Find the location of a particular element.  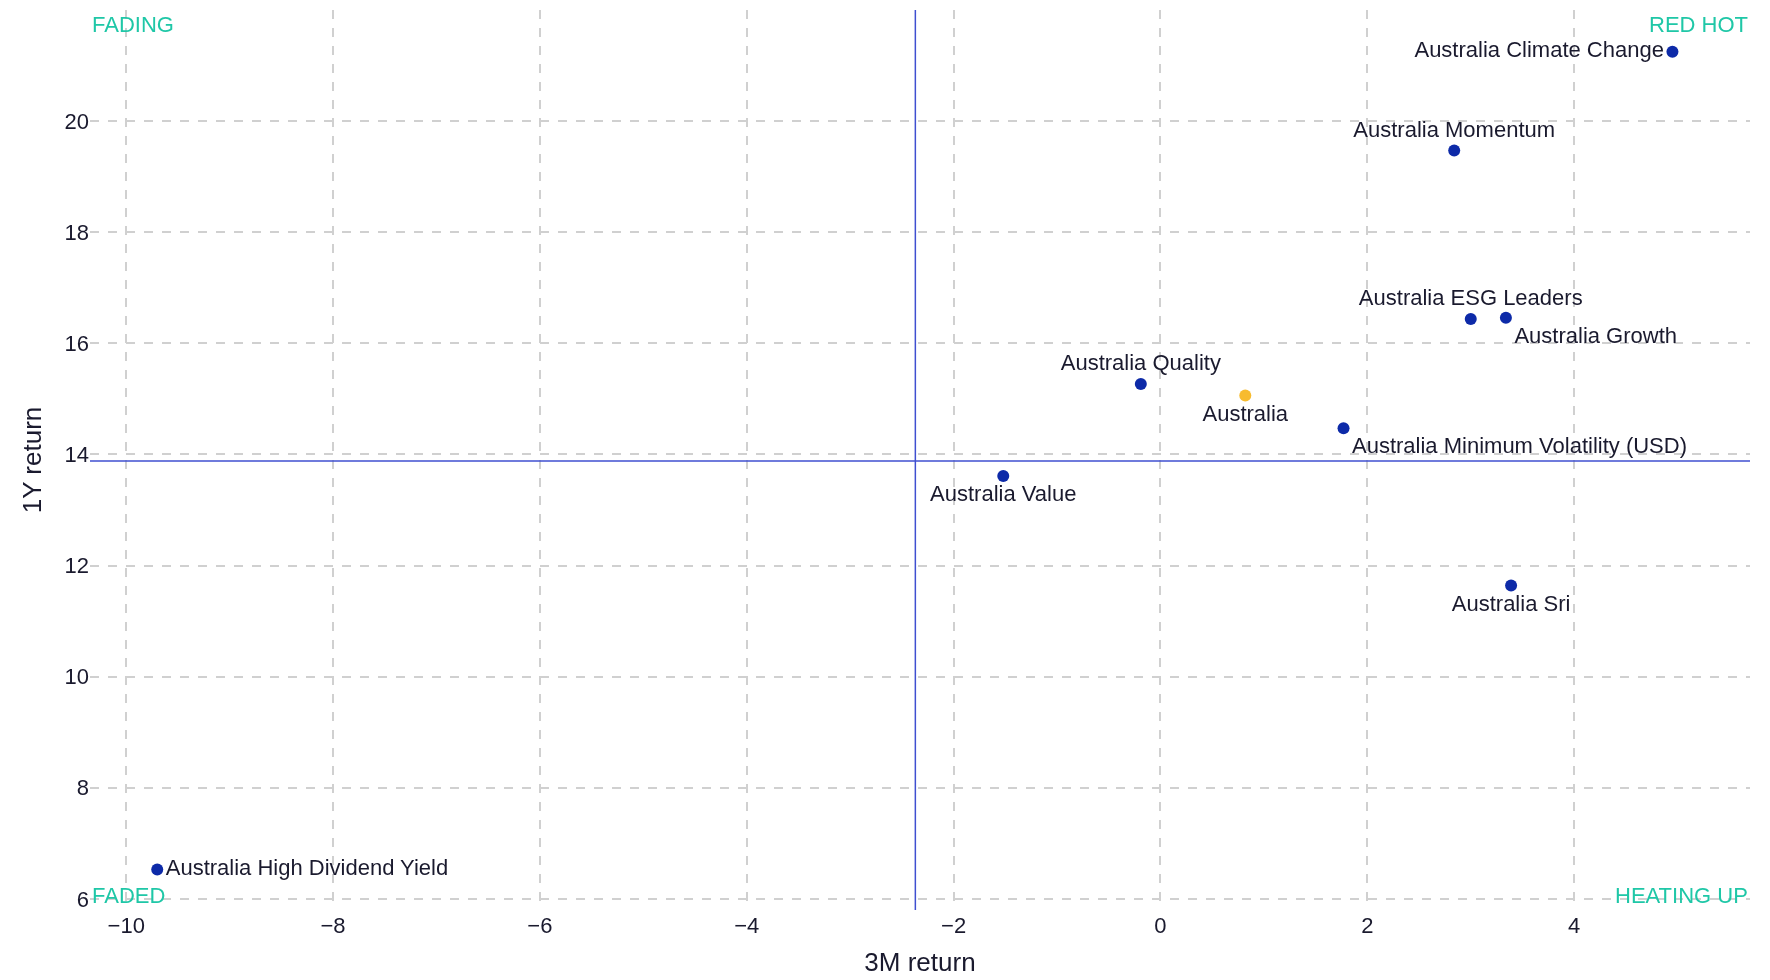

y-tick-label: 10 is located at coordinates (76, 677).